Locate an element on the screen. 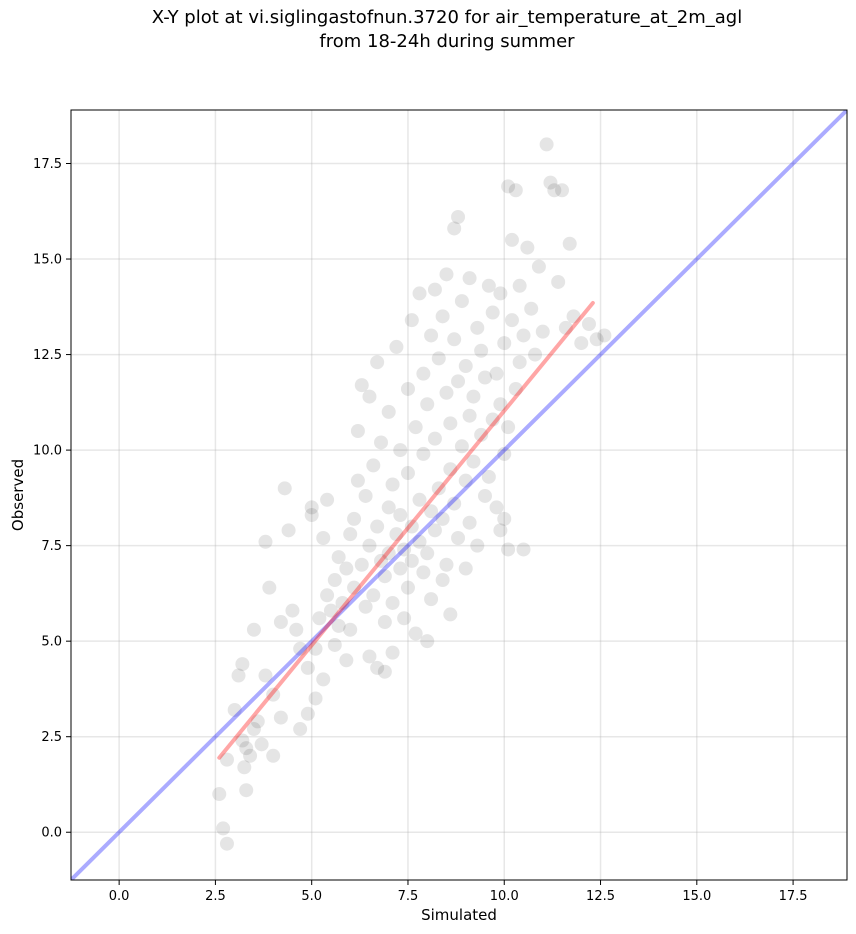 Image resolution: width=856 pixels, height=934 pixels. x-tick-label: 12.5 is located at coordinates (600, 896).